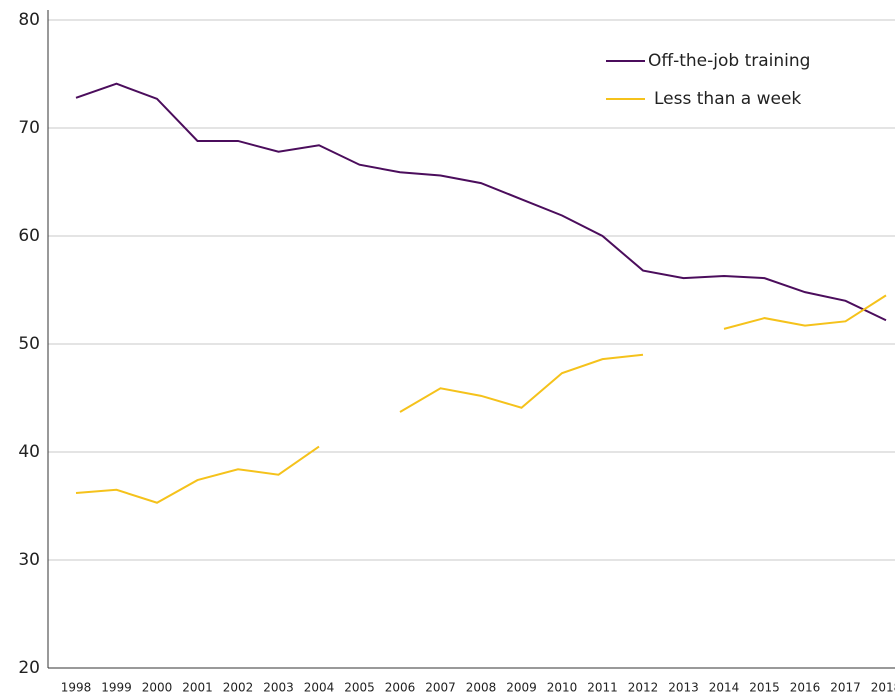 The height and width of the screenshot is (700, 895). Describe the element at coordinates (400, 688) in the screenshot. I see `x-tick-label: 2006` at that location.